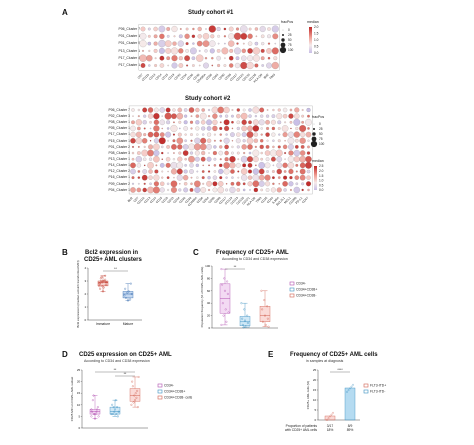 Image resolution: width=474 pixels, height=445 pixels. Describe the element at coordinates (321, 134) in the screenshot. I see `size-legend-label: 50` at that location.